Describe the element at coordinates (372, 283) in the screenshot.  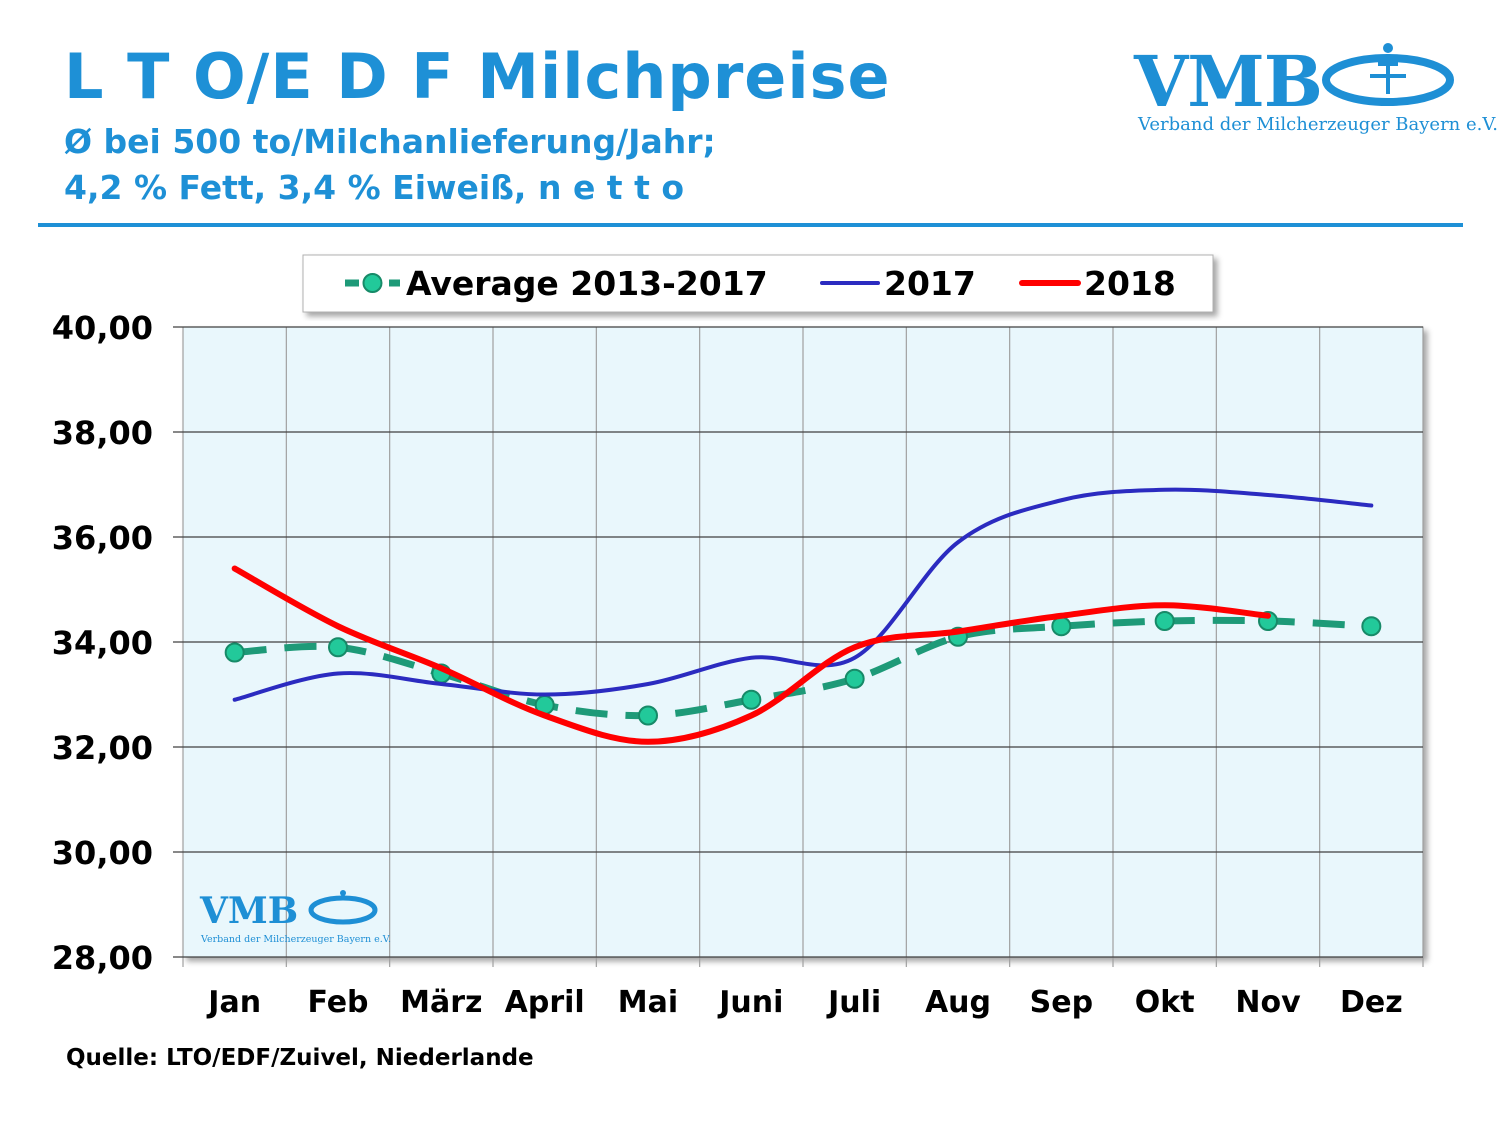
I see `legend-marker` at that location.